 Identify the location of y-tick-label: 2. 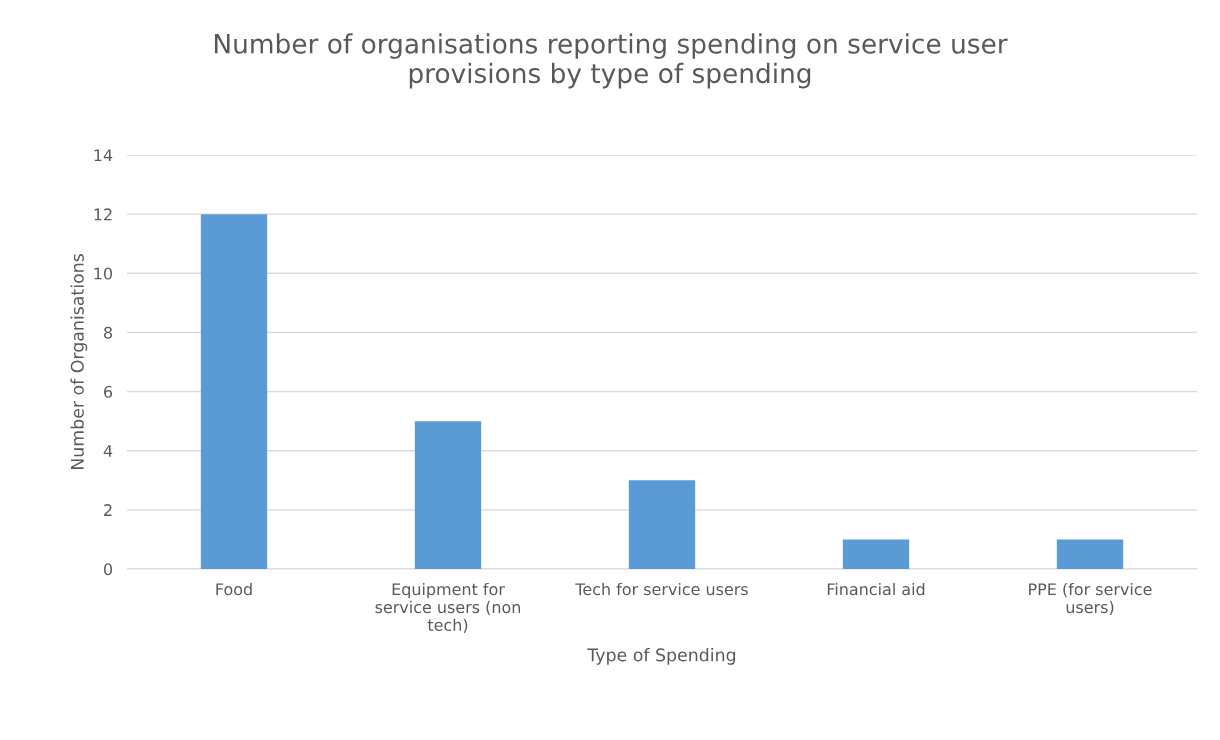
(108, 510).